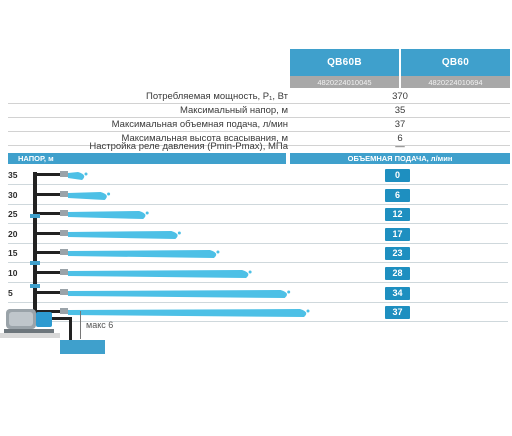 The width and height of the screenshot is (512, 436). Describe the element at coordinates (397, 254) in the screenshot. I see `flow-value-box: 23` at that location.